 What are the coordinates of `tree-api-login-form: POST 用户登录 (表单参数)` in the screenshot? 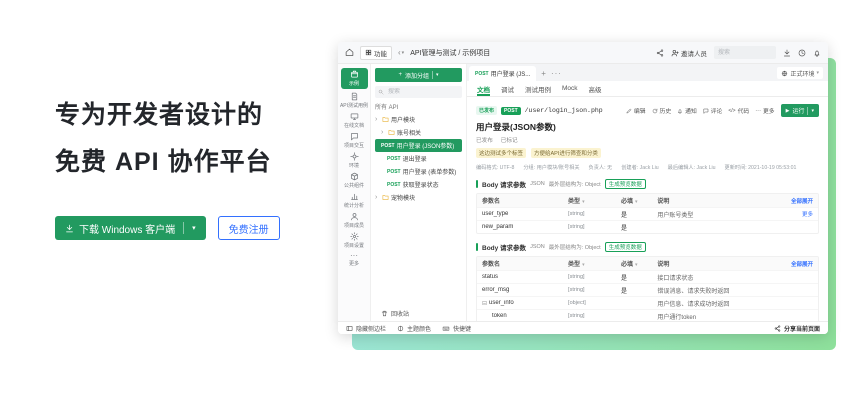 It's located at (418, 171).